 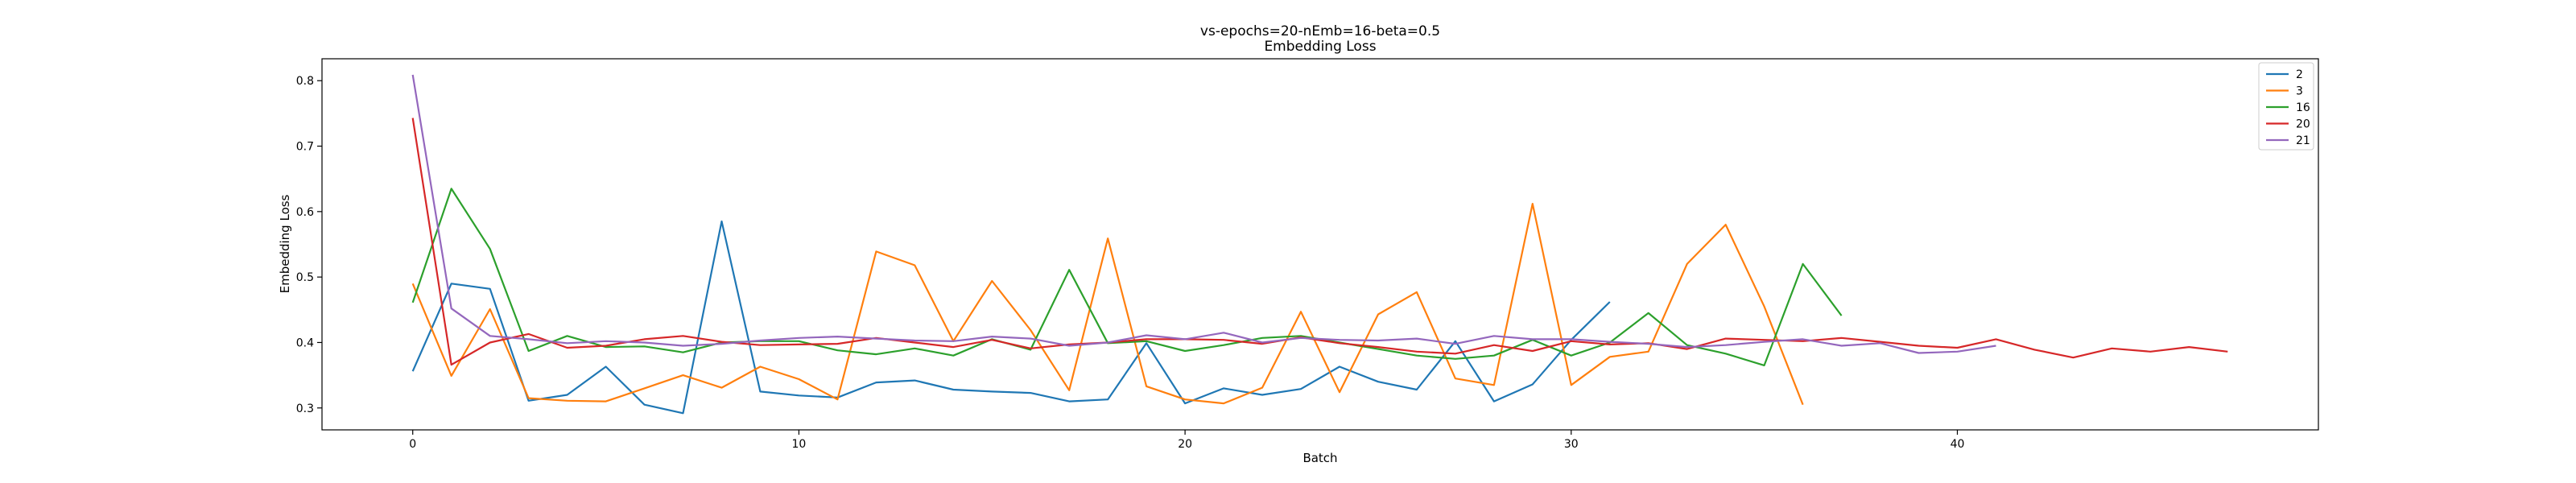 What do you see at coordinates (305, 277) in the screenshot?
I see `y-tick-label: 0.5` at bounding box center [305, 277].